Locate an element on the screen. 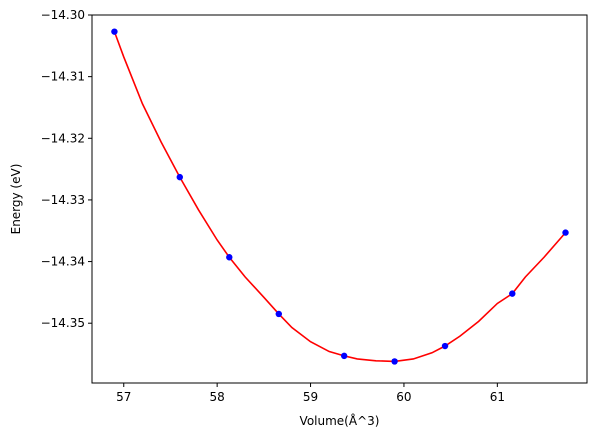 The height and width of the screenshot is (442, 596). x-tick-label: 59 is located at coordinates (310, 397).